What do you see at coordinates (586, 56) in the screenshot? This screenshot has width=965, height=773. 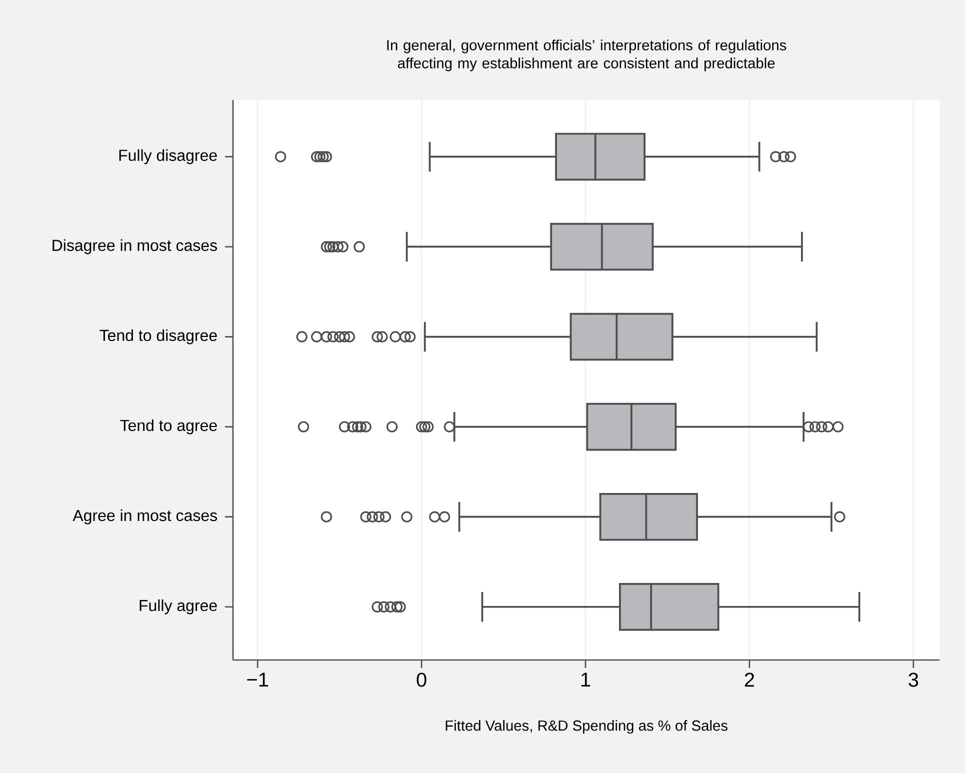 I see `chart-title: In general, government officials’ interpretations of regulations affecting my establishment are consistent and predictable` at bounding box center [586, 56].